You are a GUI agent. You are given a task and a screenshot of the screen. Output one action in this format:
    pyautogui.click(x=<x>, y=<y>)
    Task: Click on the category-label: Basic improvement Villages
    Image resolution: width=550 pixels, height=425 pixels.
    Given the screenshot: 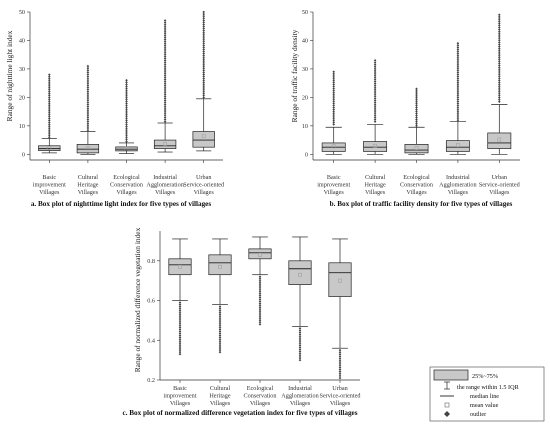 What is the action you would take?
    pyautogui.click(x=49, y=185)
    